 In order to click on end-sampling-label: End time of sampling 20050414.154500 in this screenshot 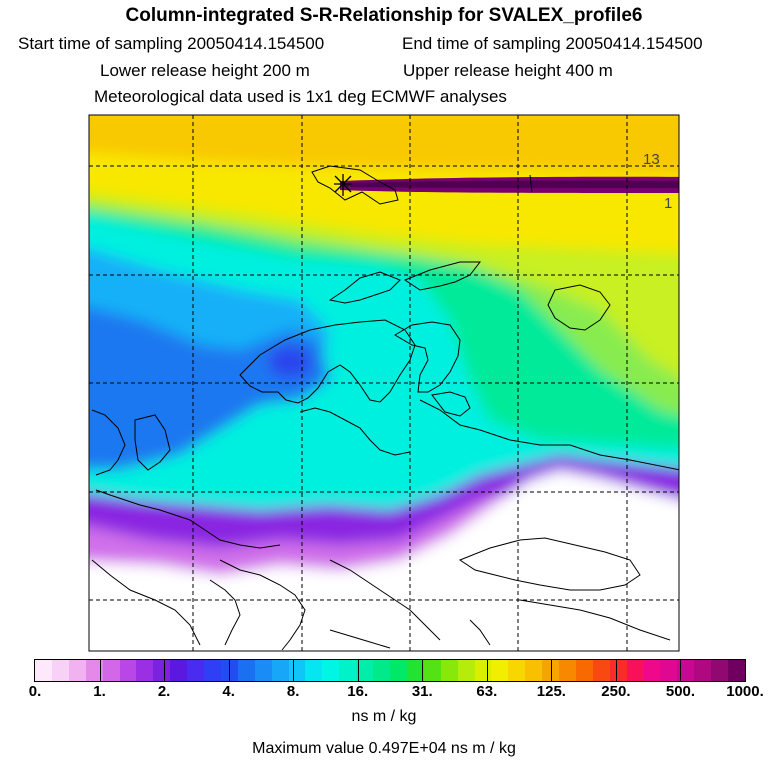, I will do `click(552, 43)`.